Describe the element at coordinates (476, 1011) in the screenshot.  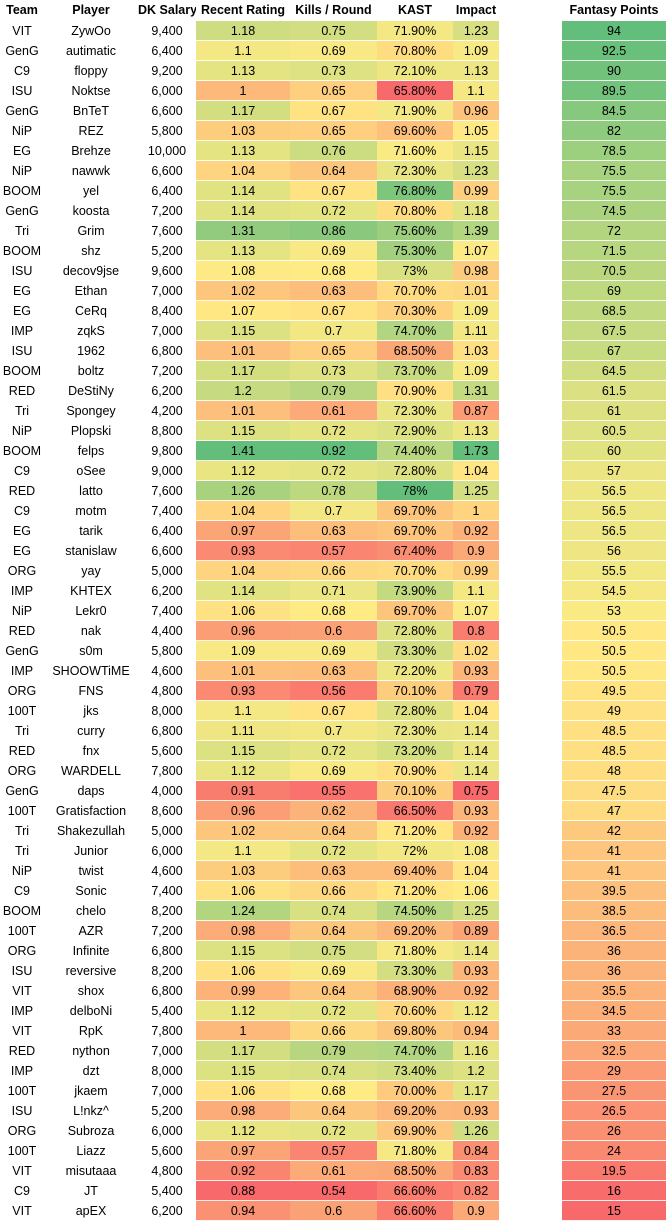
I see `impact-cell: 1.12` at that location.